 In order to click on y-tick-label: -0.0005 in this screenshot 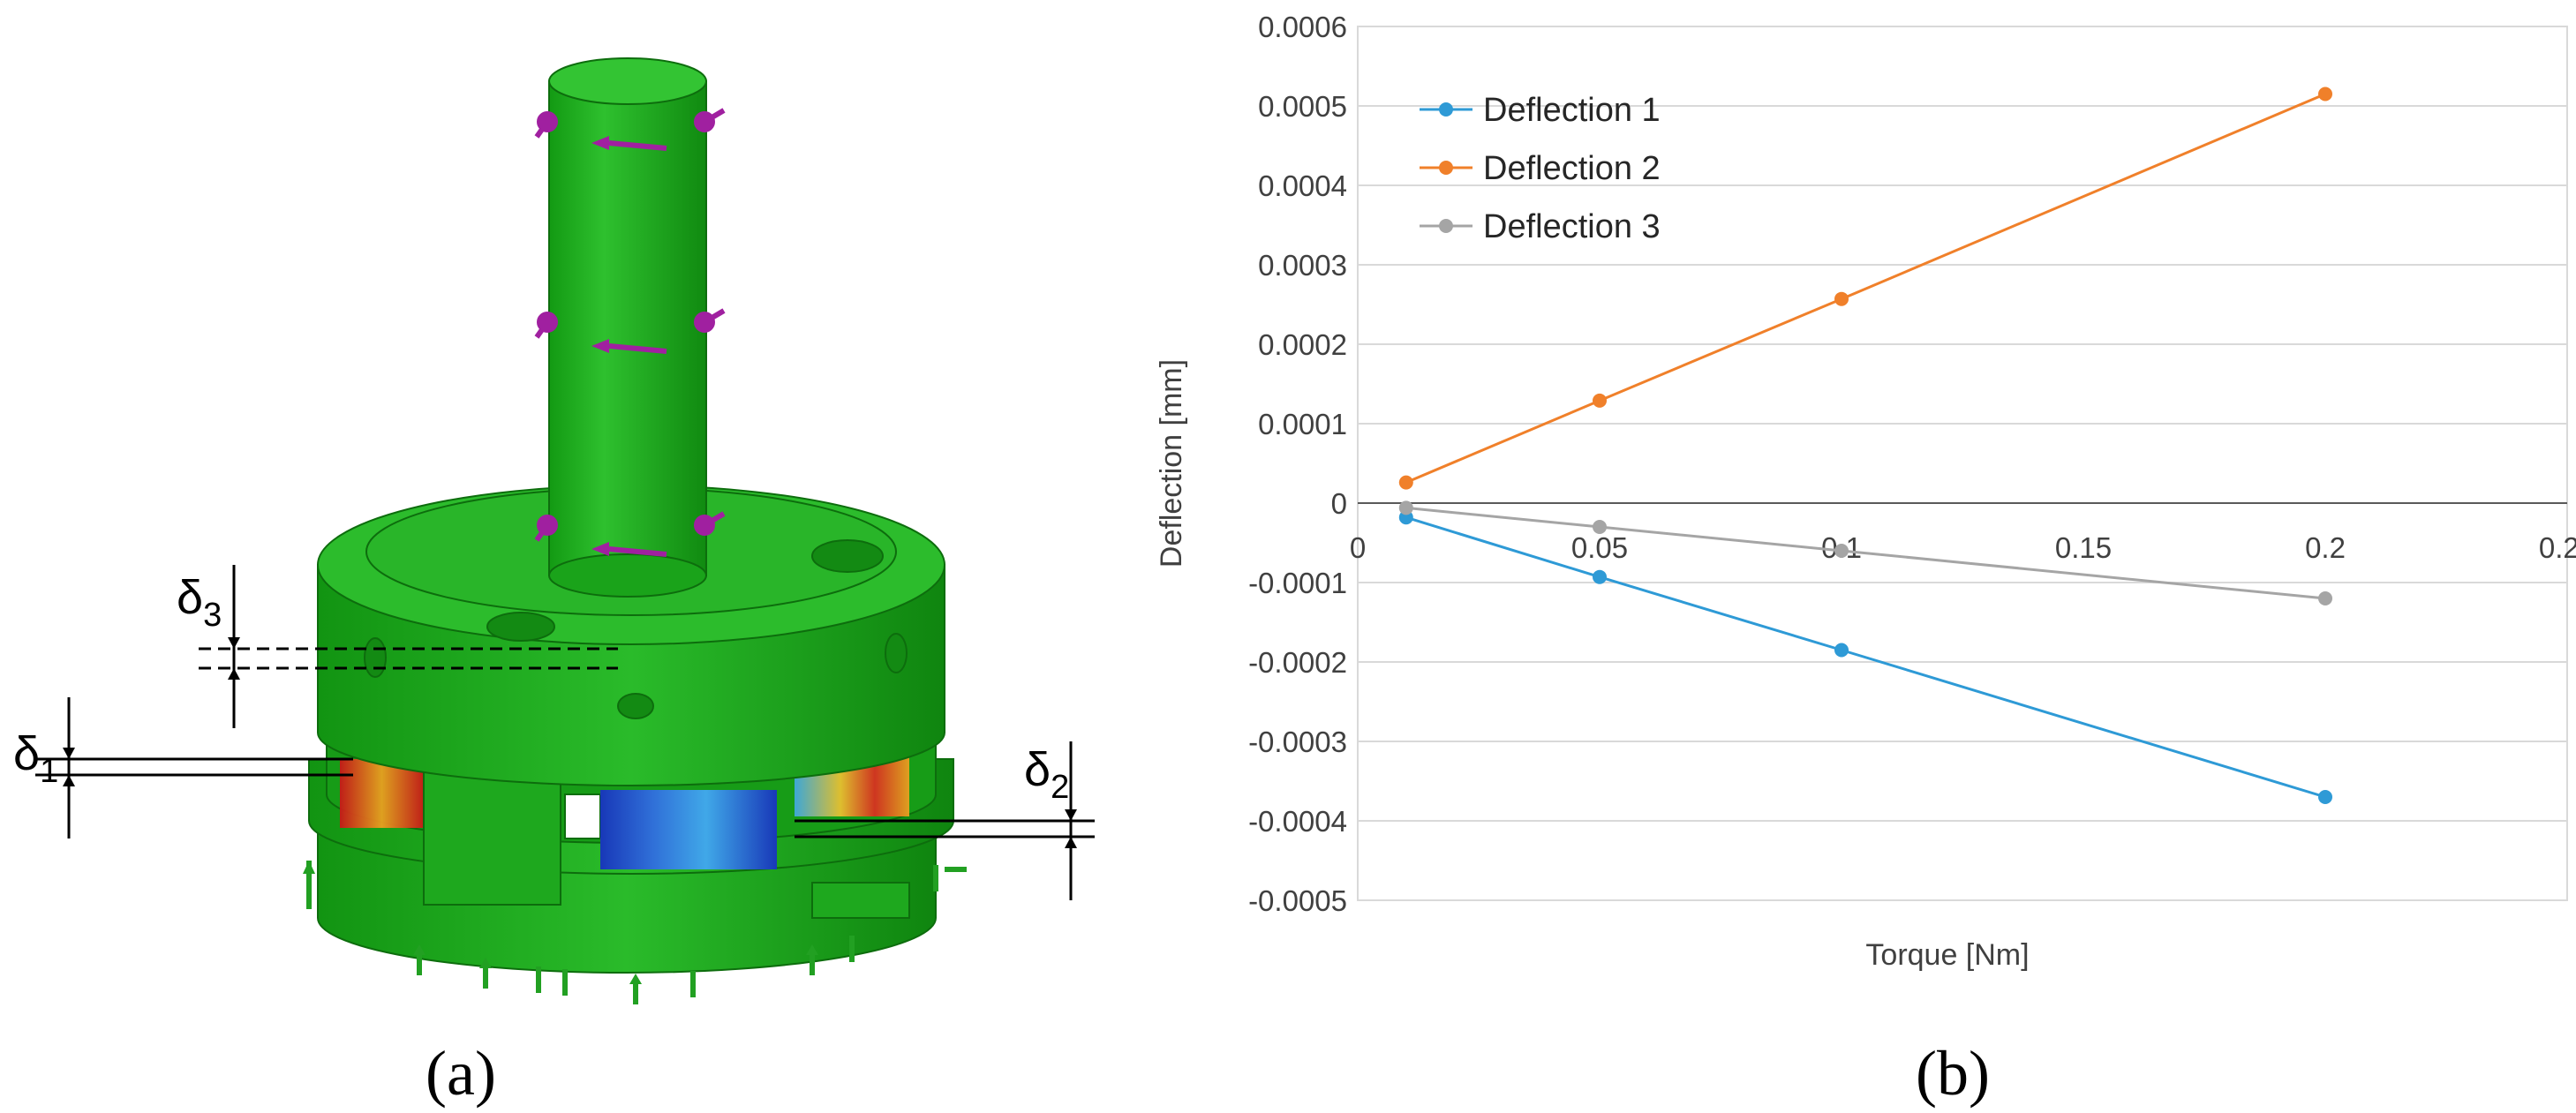, I will do `click(1298, 900)`.